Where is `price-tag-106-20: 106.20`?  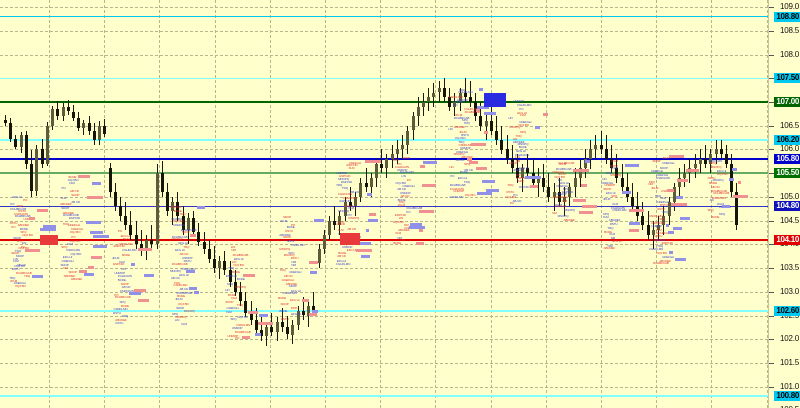
price-tag-106-20: 106.20 is located at coordinates (787, 140).